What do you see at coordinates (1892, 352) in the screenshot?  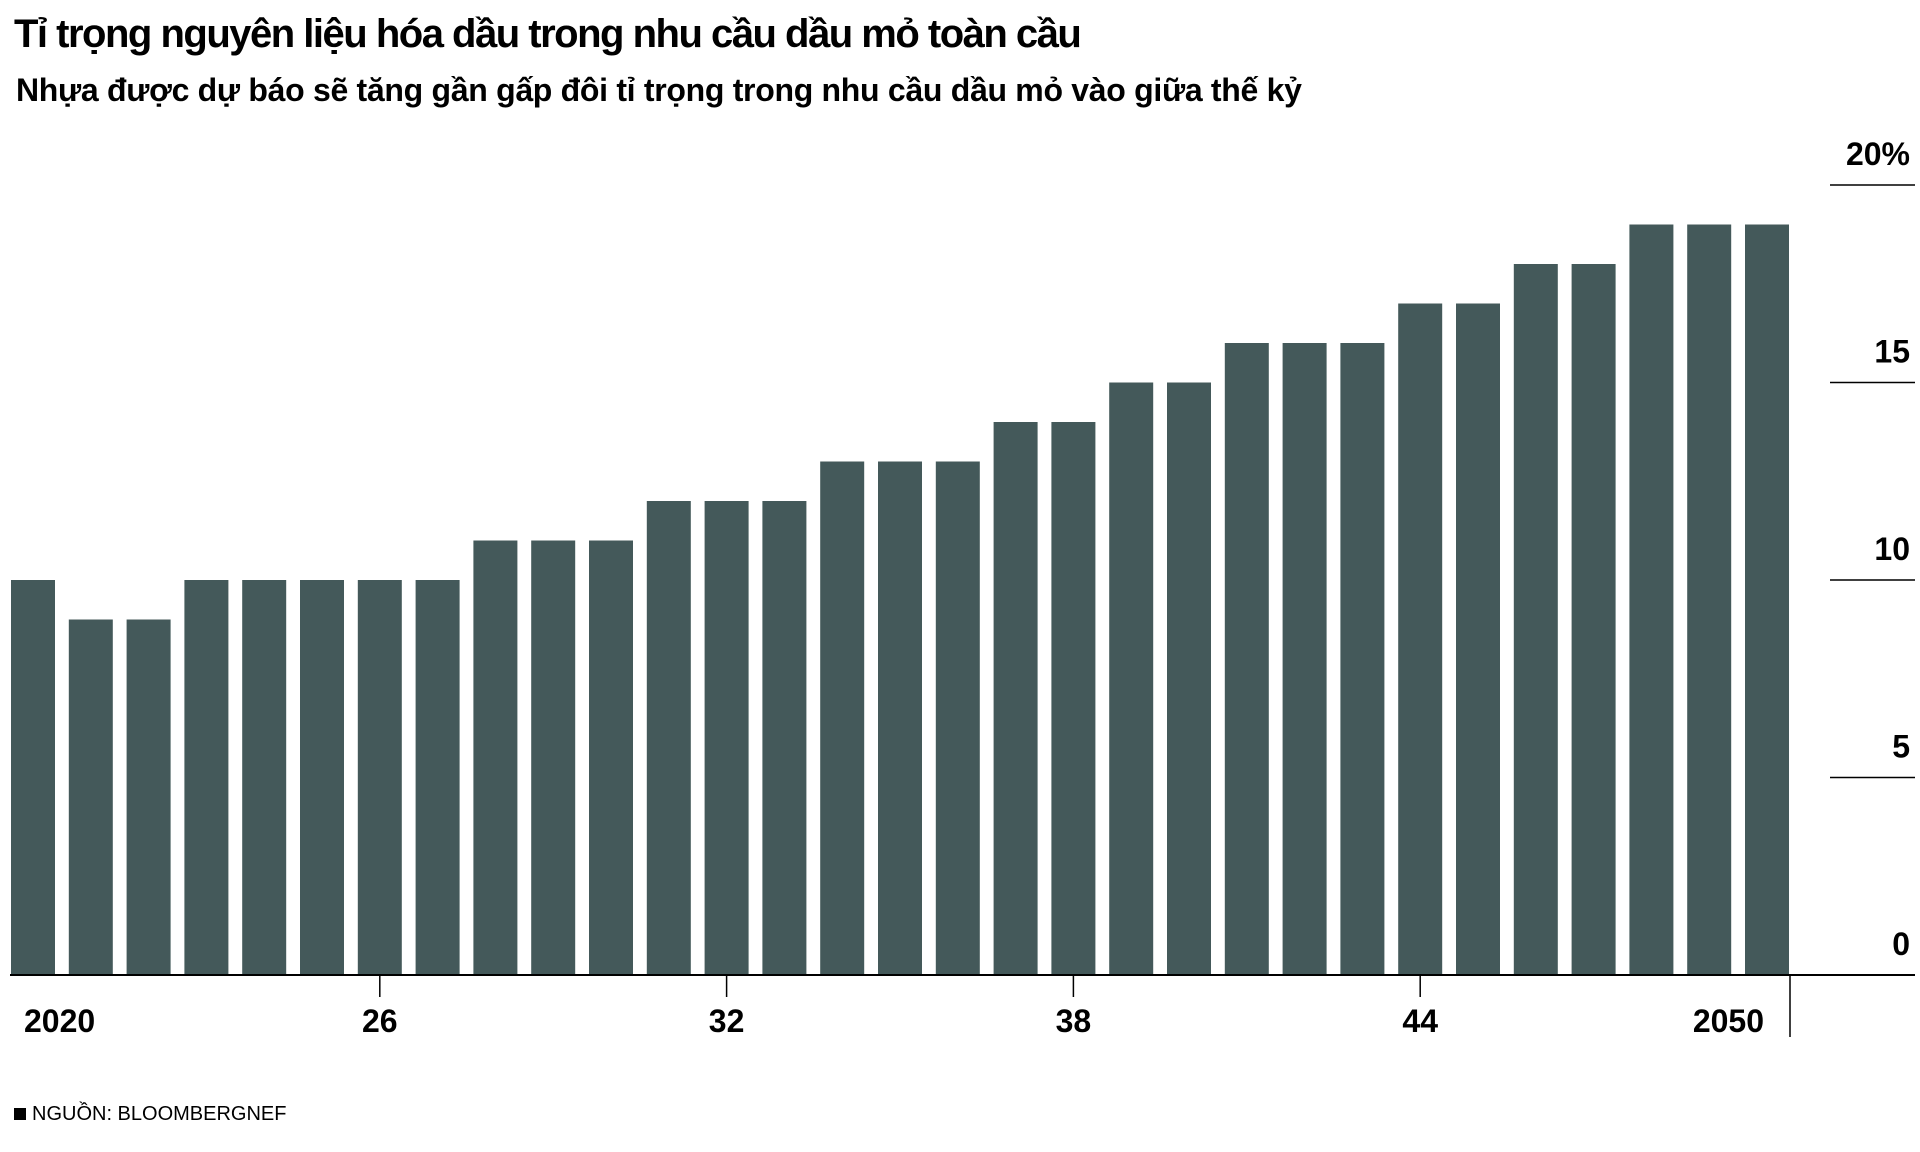 I see `y-tick-label: 15` at bounding box center [1892, 352].